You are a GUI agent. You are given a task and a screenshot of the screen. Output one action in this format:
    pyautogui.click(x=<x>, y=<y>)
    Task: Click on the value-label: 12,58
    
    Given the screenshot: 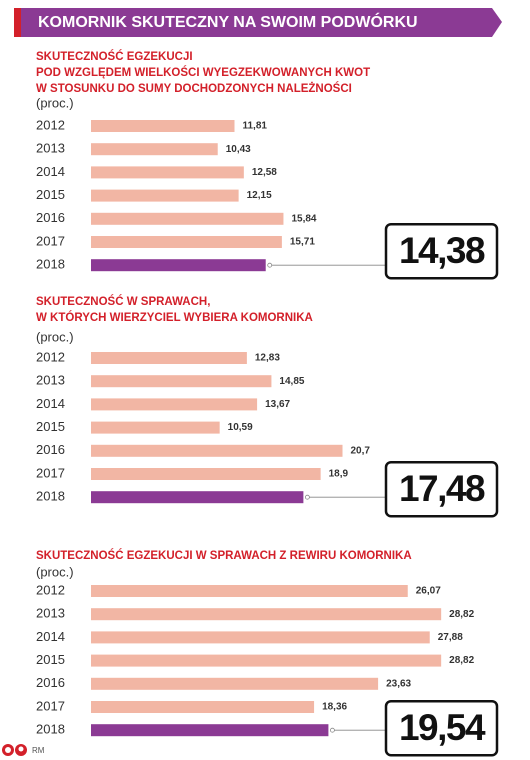 What is the action you would take?
    pyautogui.click(x=264, y=172)
    